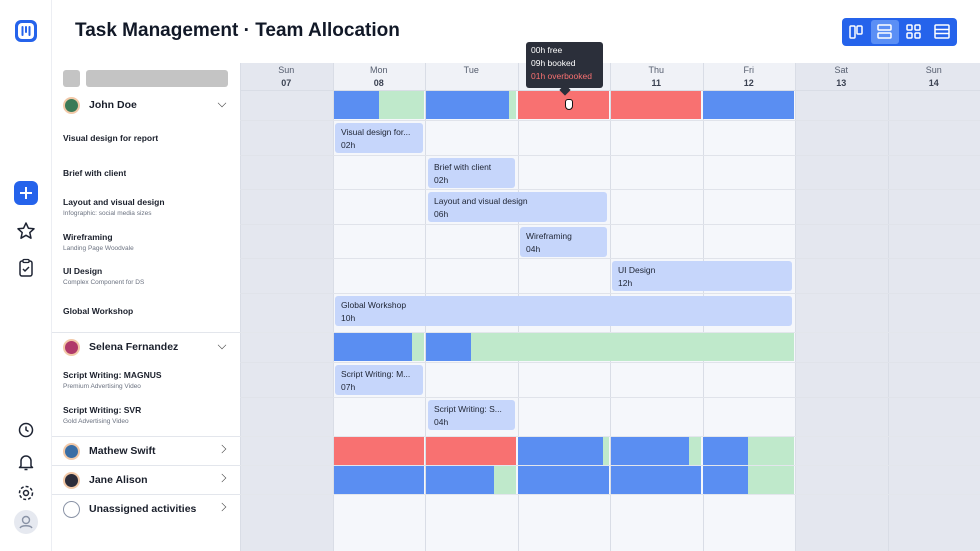 Image resolution: width=980 pixels, height=551 pixels. What do you see at coordinates (841, 307) in the screenshot?
I see `day-column` at bounding box center [841, 307].